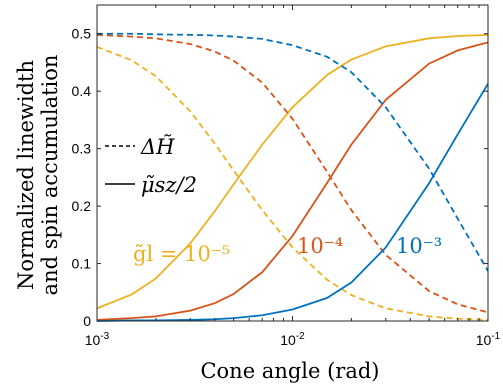  What do you see at coordinates (157, 147) in the screenshot?
I see `legend-dashed-label: ΔH̃` at bounding box center [157, 147].